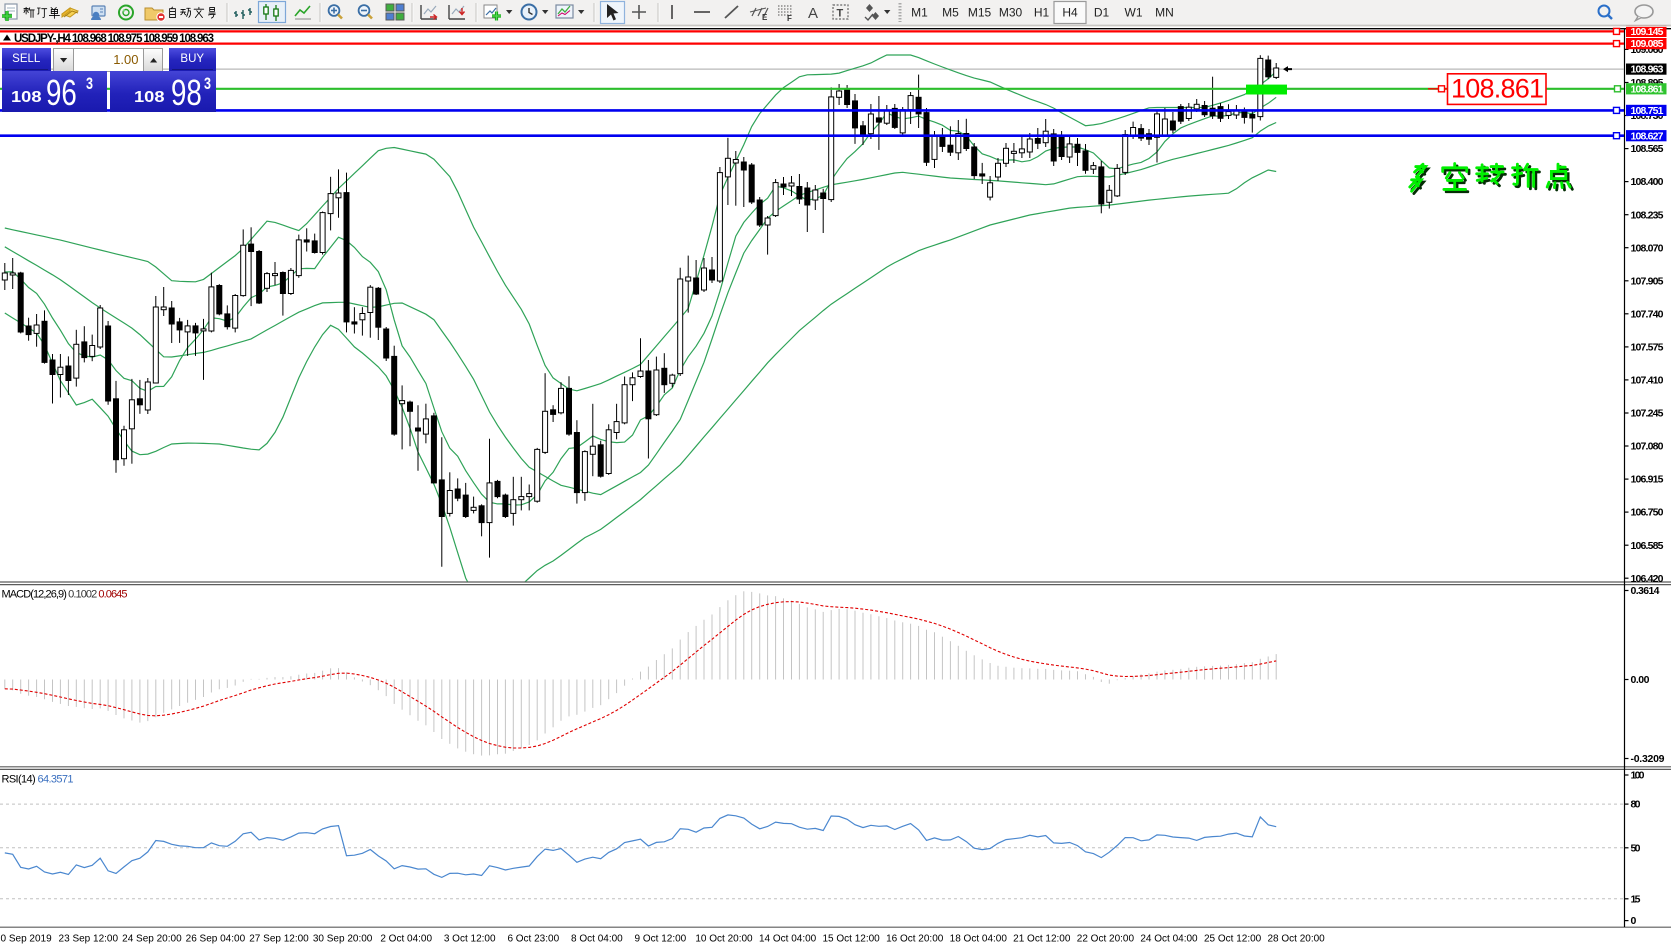 This screenshot has width=1671, height=951. Describe the element at coordinates (1647, 546) in the screenshot. I see `svg-text: 106.585` at that location.